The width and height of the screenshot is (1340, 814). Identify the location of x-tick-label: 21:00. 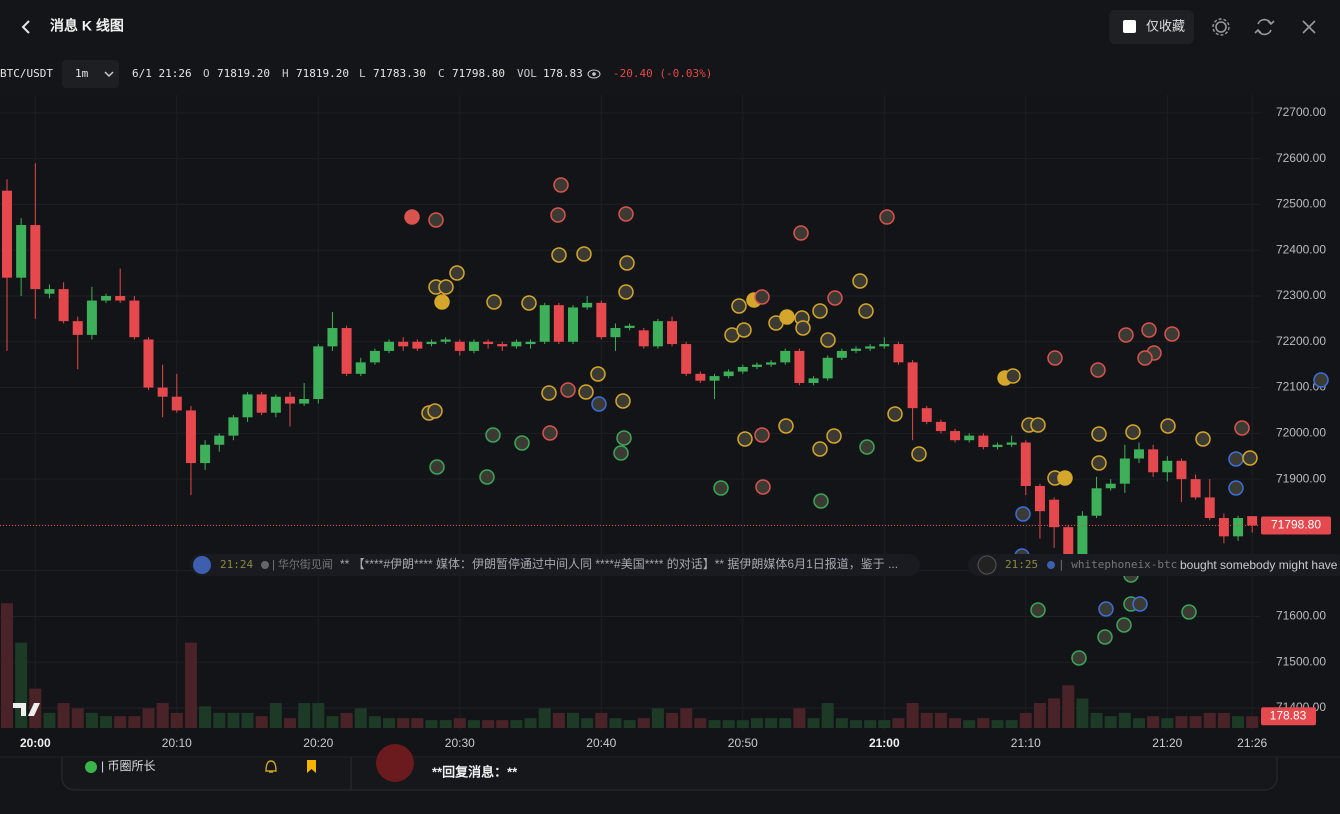
(884, 743).